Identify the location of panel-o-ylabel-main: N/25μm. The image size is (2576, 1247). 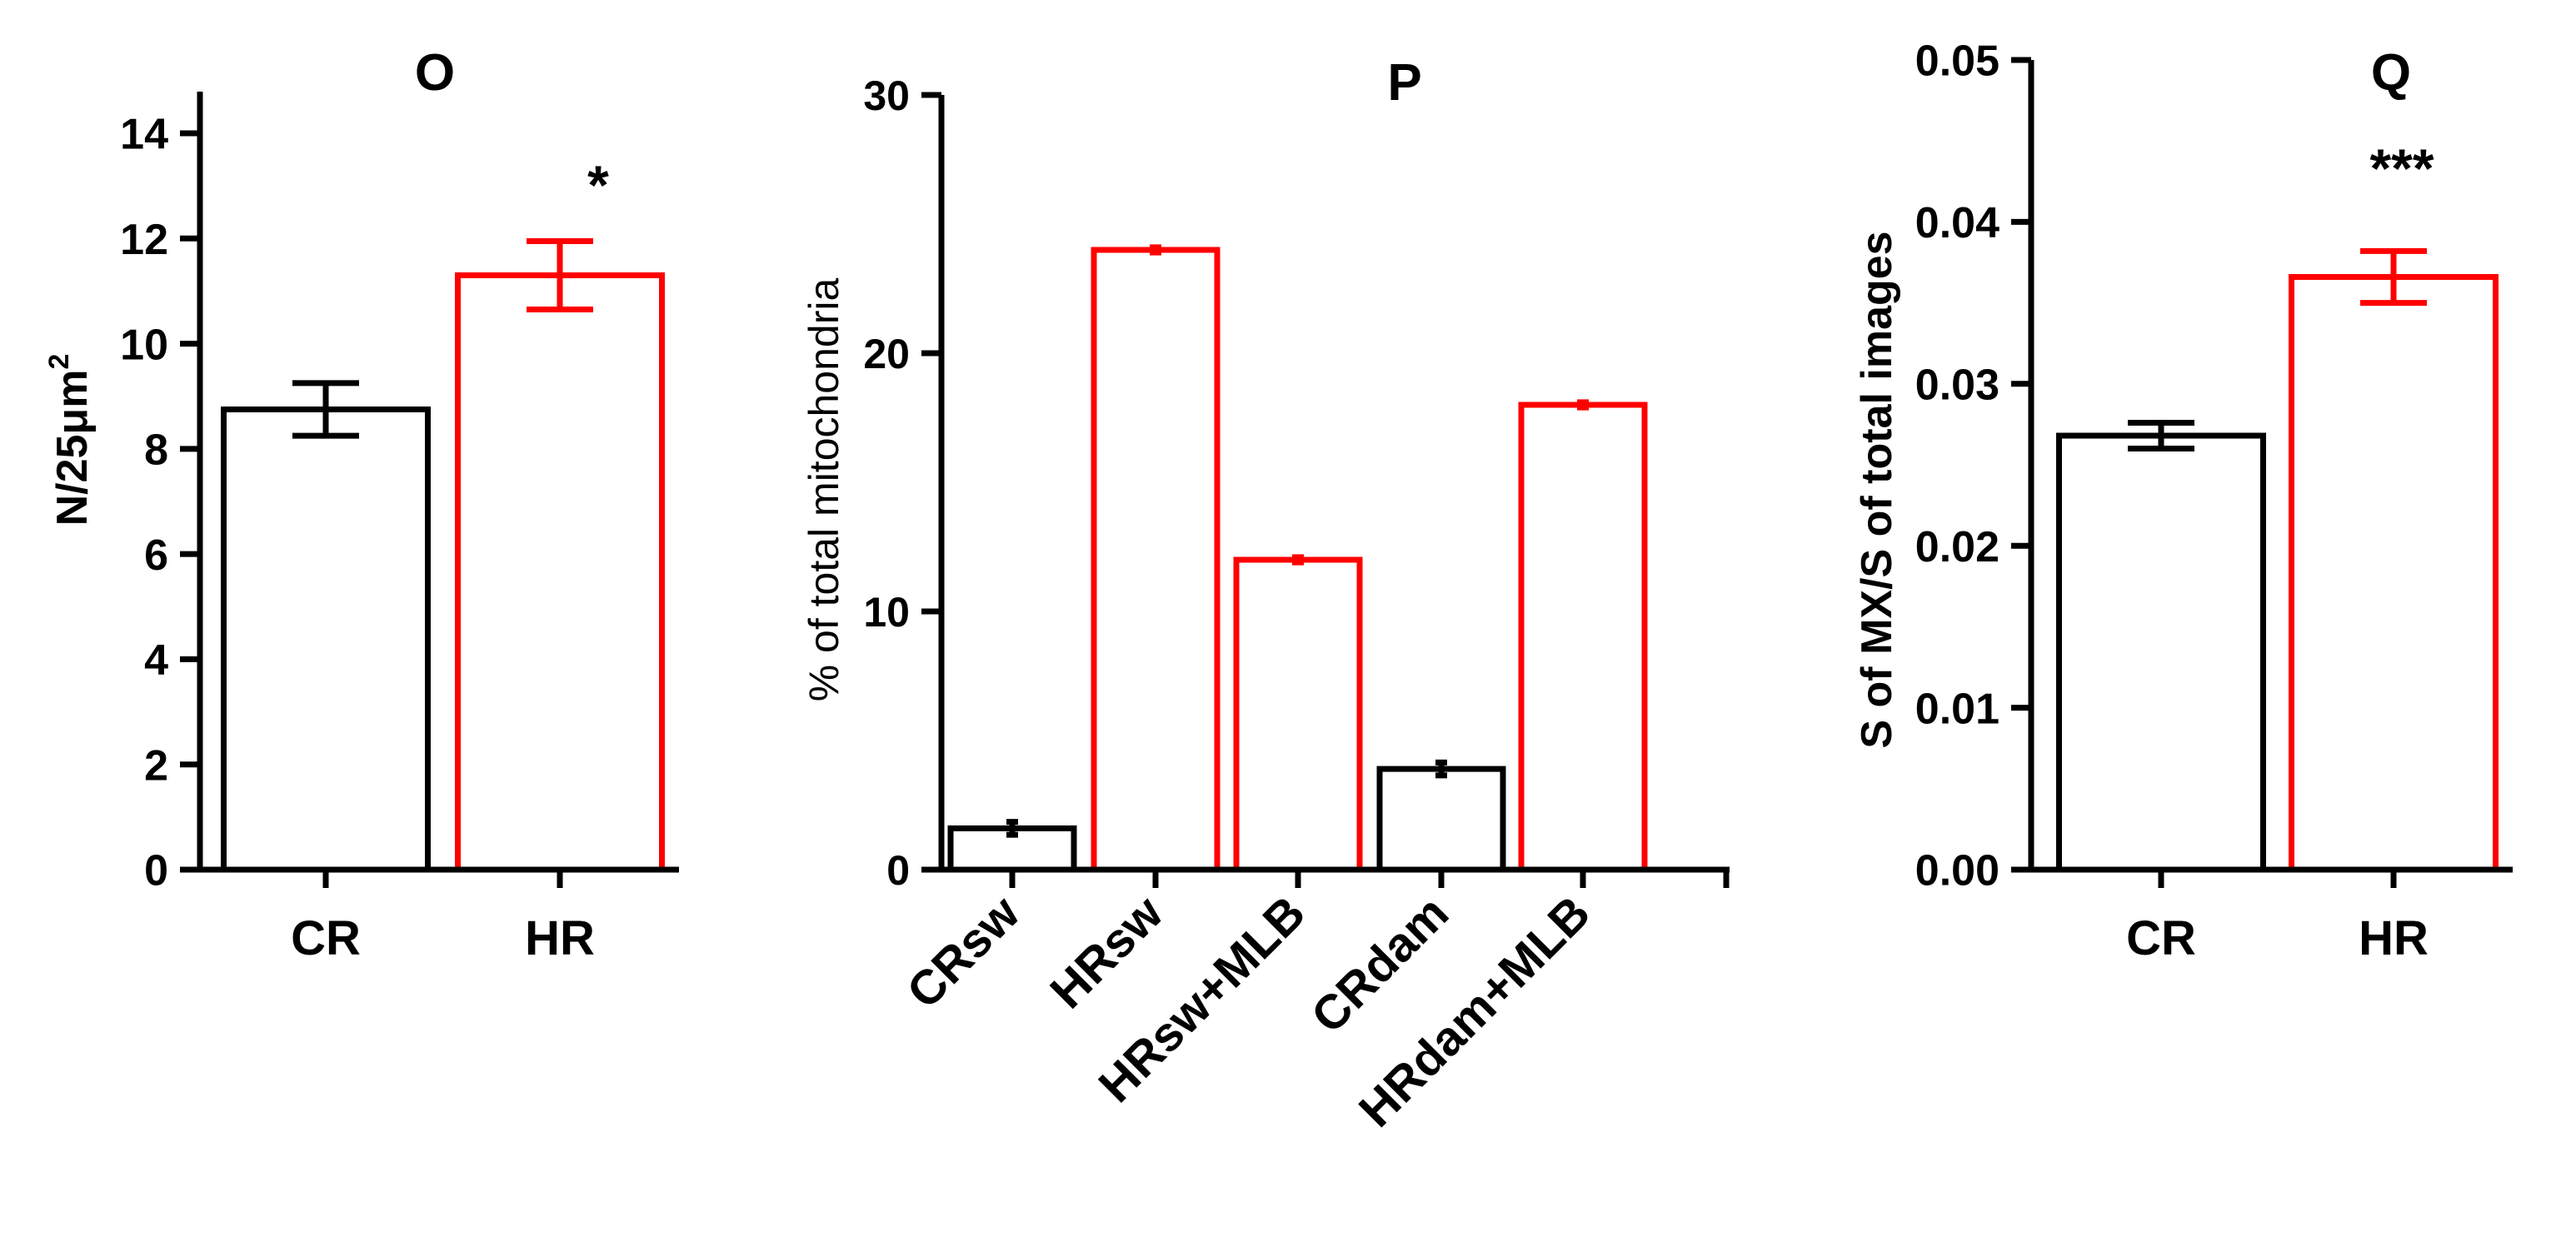
(72, 448).